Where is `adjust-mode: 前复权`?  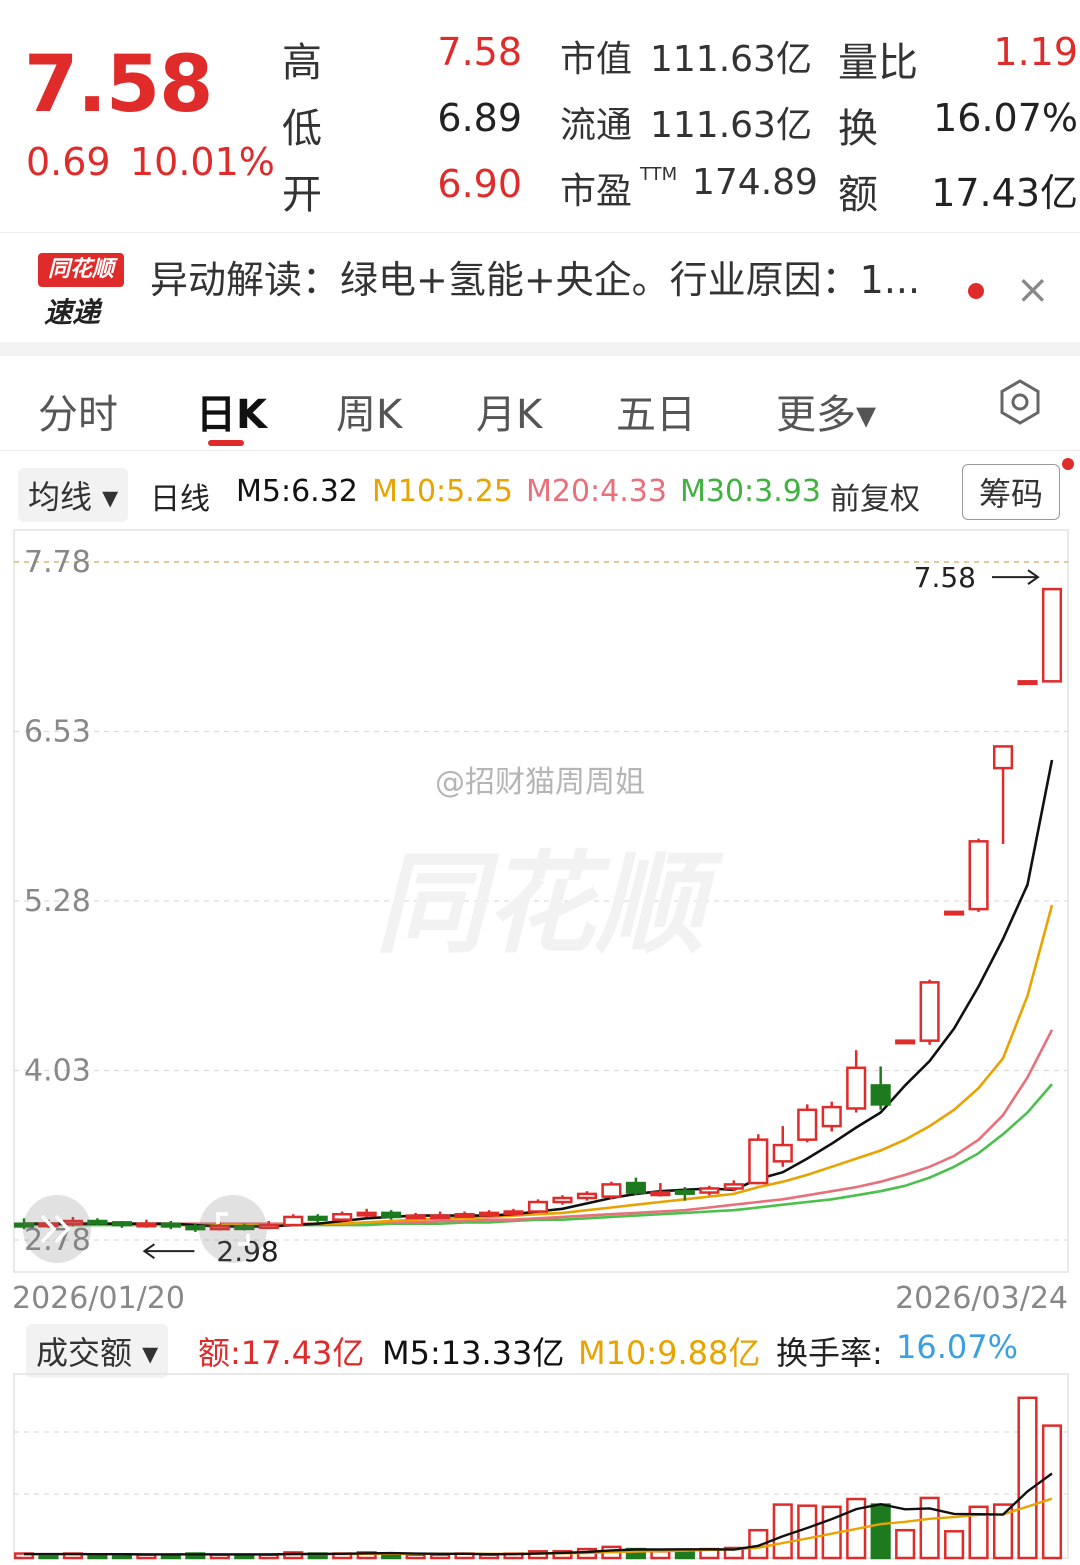 adjust-mode: 前复权 is located at coordinates (875, 499).